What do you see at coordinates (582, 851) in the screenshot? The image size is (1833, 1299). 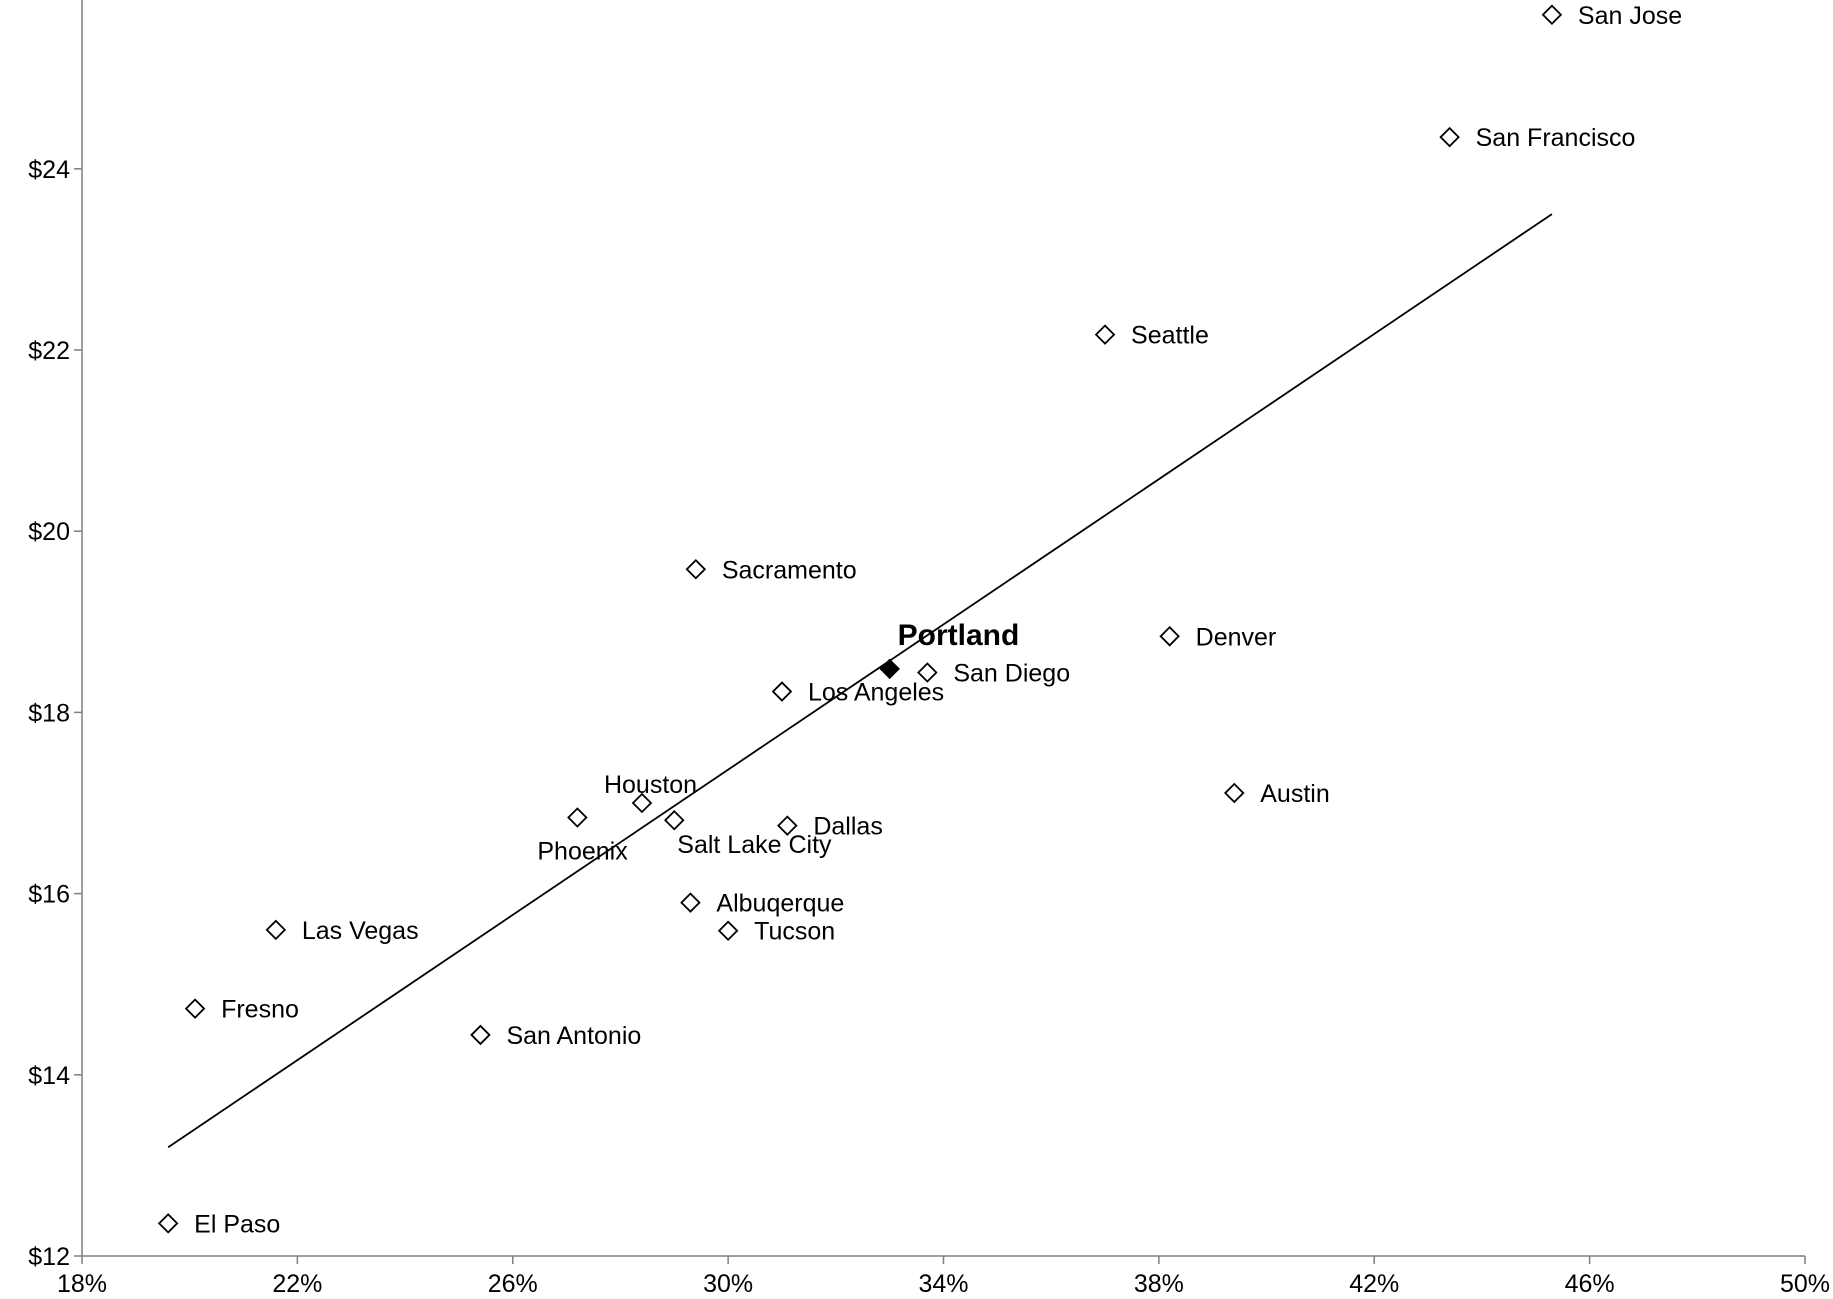 I see `point-label: Phoenix` at bounding box center [582, 851].